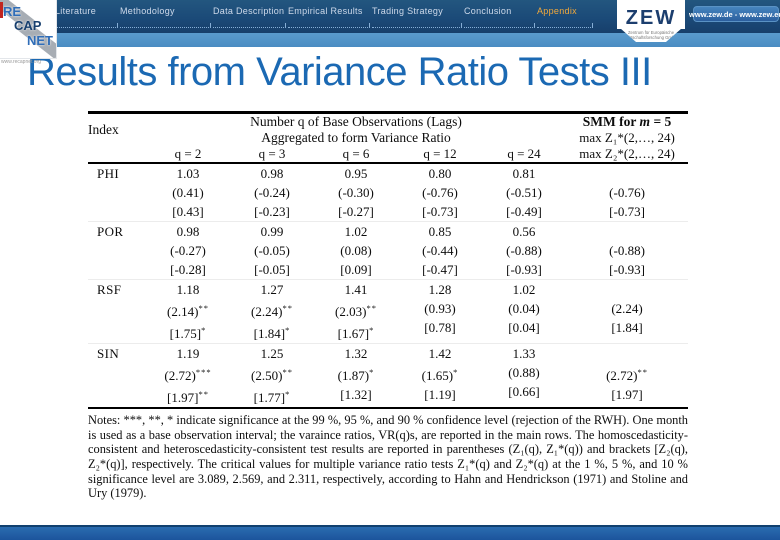  What do you see at coordinates (188, 269) in the screenshot?
I see `z2-statistic: [-0.28]` at bounding box center [188, 269].